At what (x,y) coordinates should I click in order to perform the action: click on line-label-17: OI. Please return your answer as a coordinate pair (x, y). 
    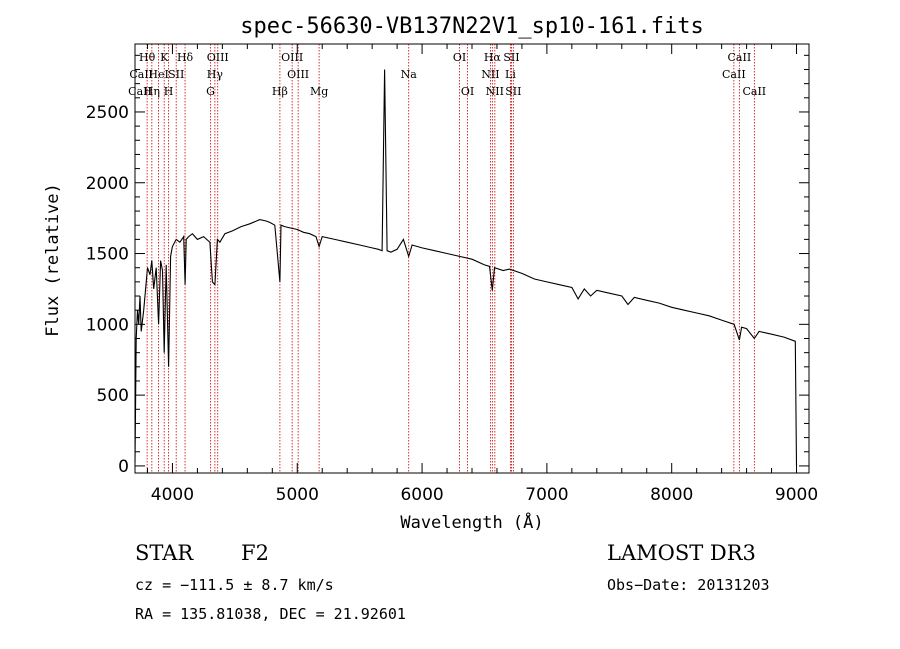
    Looking at the image, I should click on (459, 57).